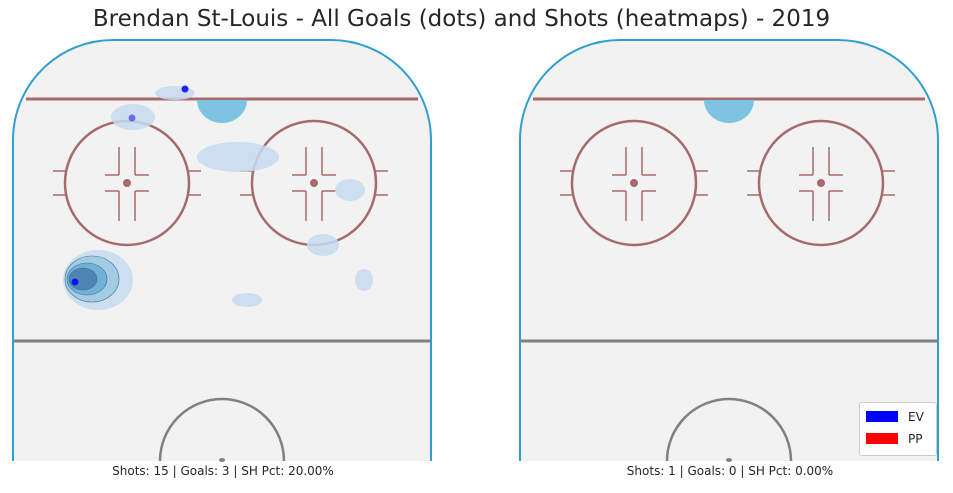 The width and height of the screenshot is (953, 493). I want to click on faceoff-circle-right, so click(821, 183).